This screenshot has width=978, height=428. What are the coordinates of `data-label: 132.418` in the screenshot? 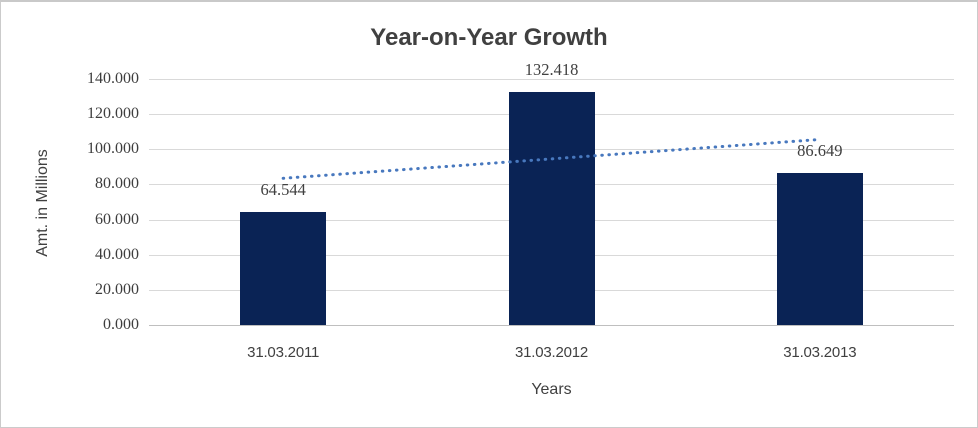 It's located at (551, 70).